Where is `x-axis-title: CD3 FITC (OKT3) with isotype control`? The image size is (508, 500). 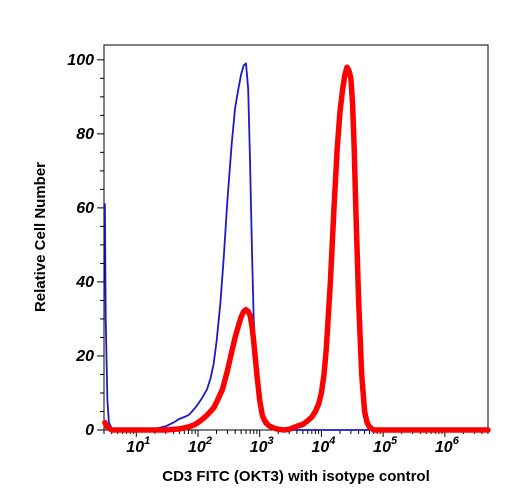 x-axis-title: CD3 FITC (OKT3) with isotype control is located at coordinates (296, 476).